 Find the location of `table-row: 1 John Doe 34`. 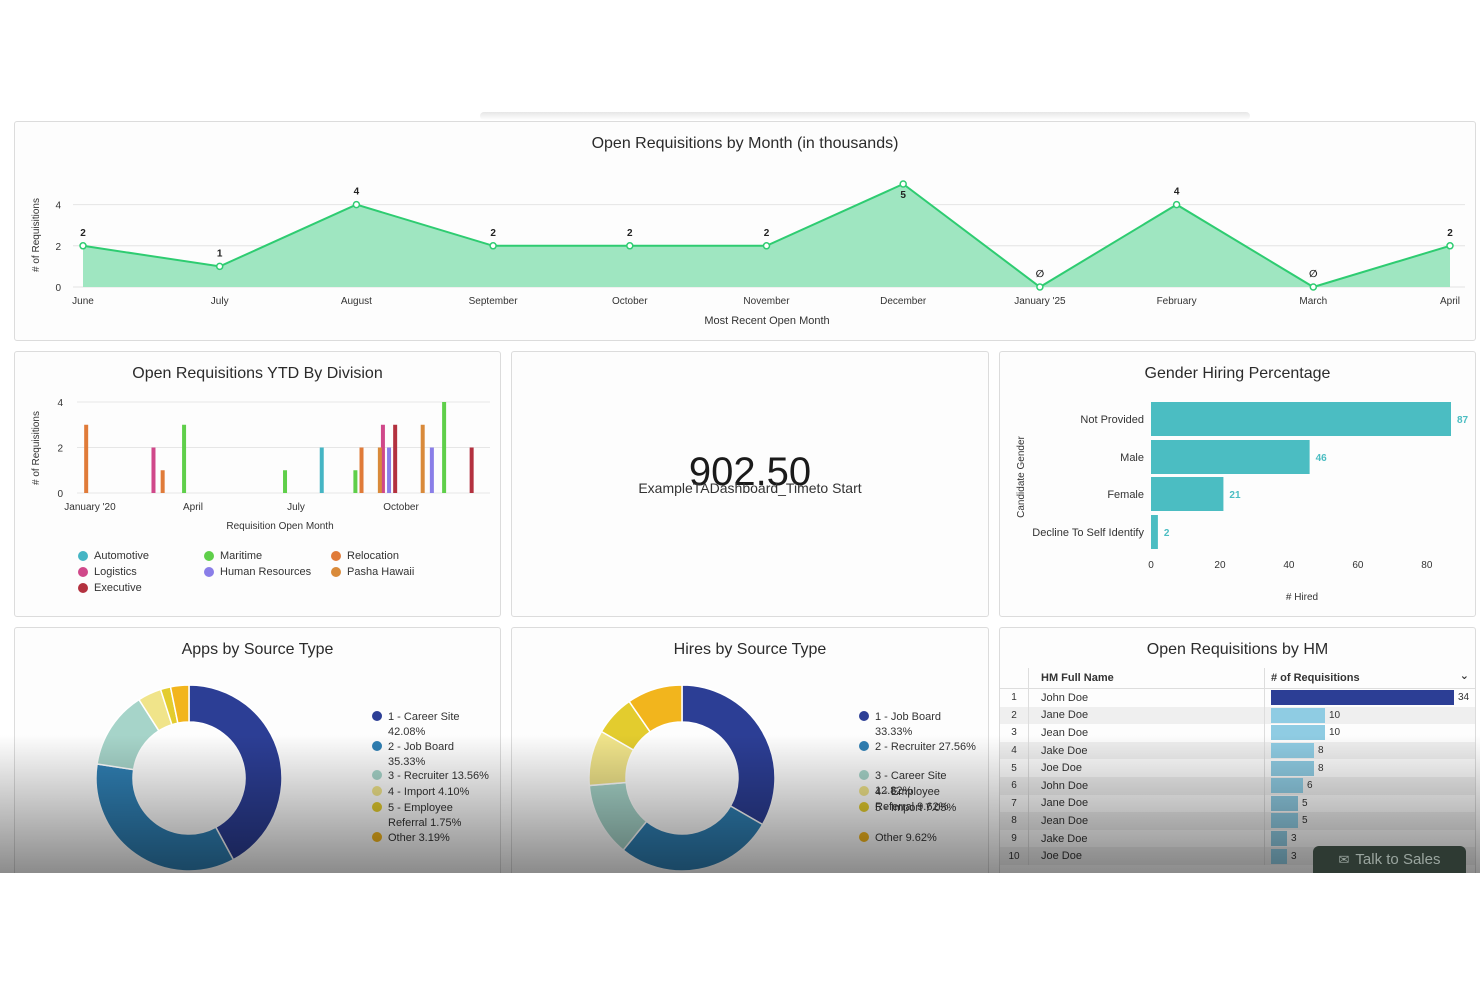

table-row: 1 John Doe 34 is located at coordinates (1237, 697).